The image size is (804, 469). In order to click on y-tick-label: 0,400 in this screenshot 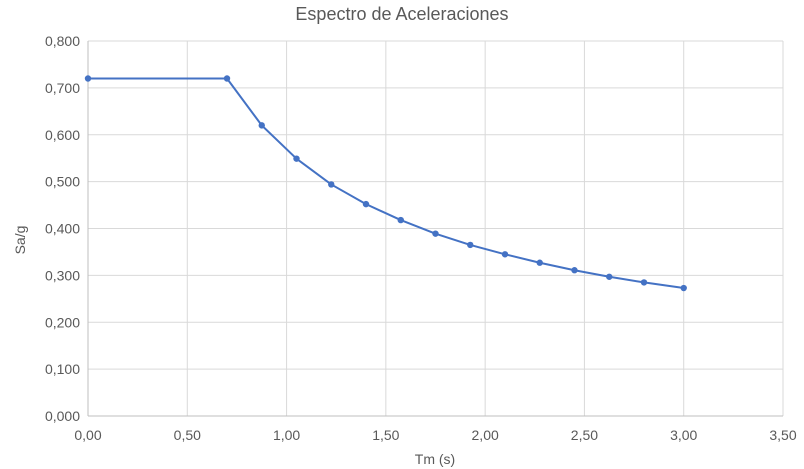, I will do `click(62, 229)`.